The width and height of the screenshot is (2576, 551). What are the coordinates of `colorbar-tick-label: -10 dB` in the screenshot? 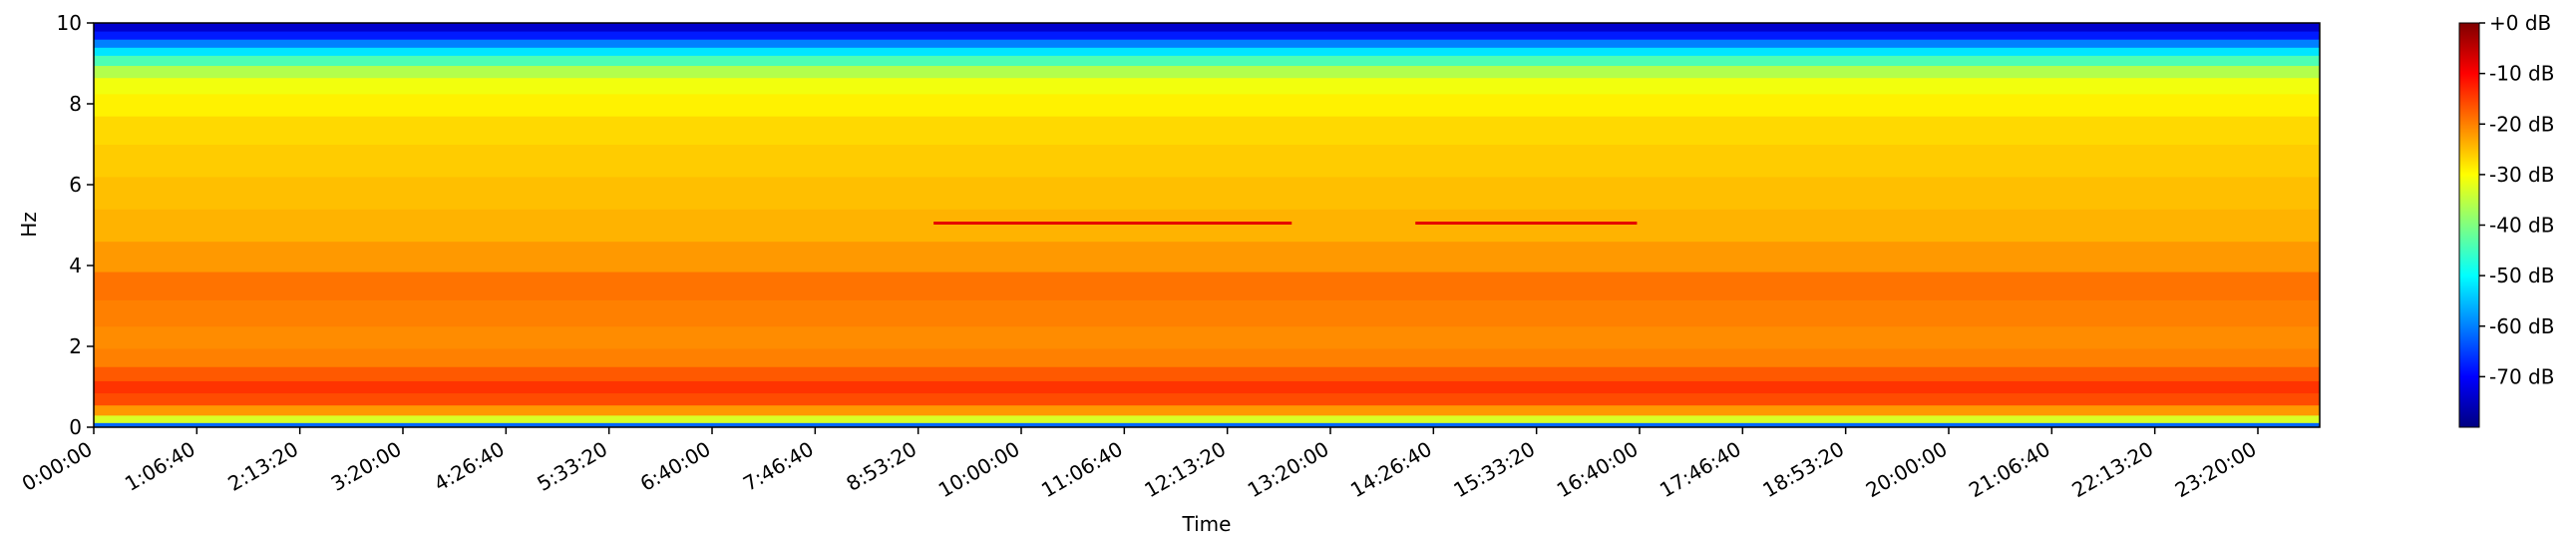 It's located at (2521, 74).